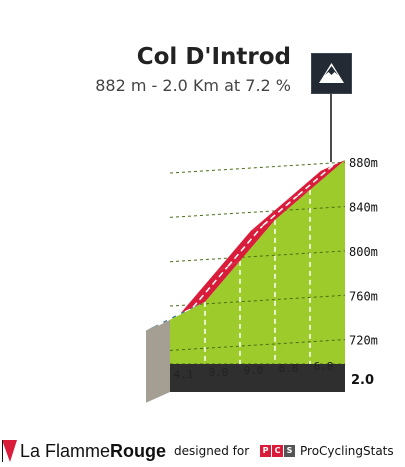  I want to click on la-flamme-rouge-logo: La FlammeRouge, so click(84, 451).